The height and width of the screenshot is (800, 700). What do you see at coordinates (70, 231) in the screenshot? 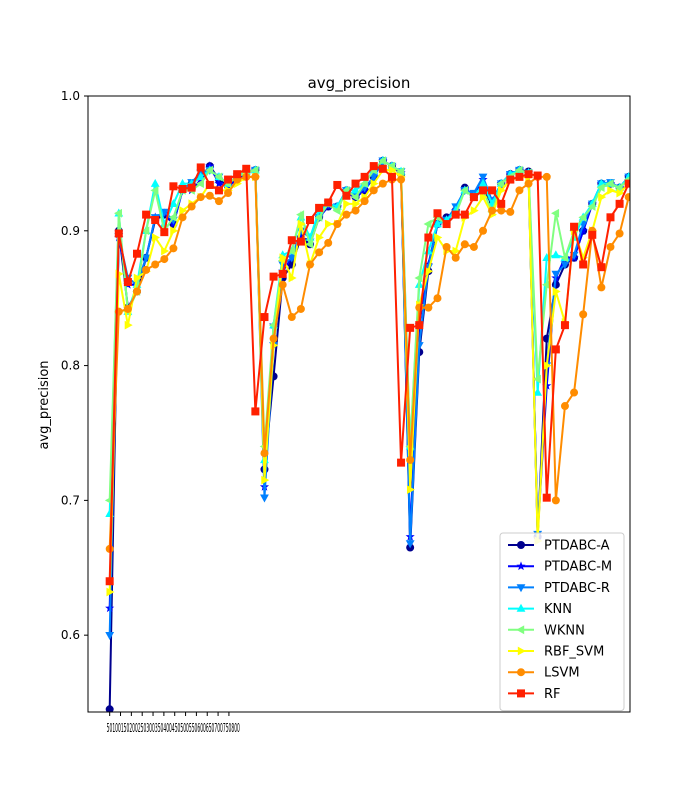
I see `y-tick-label: 0.9` at bounding box center [70, 231].